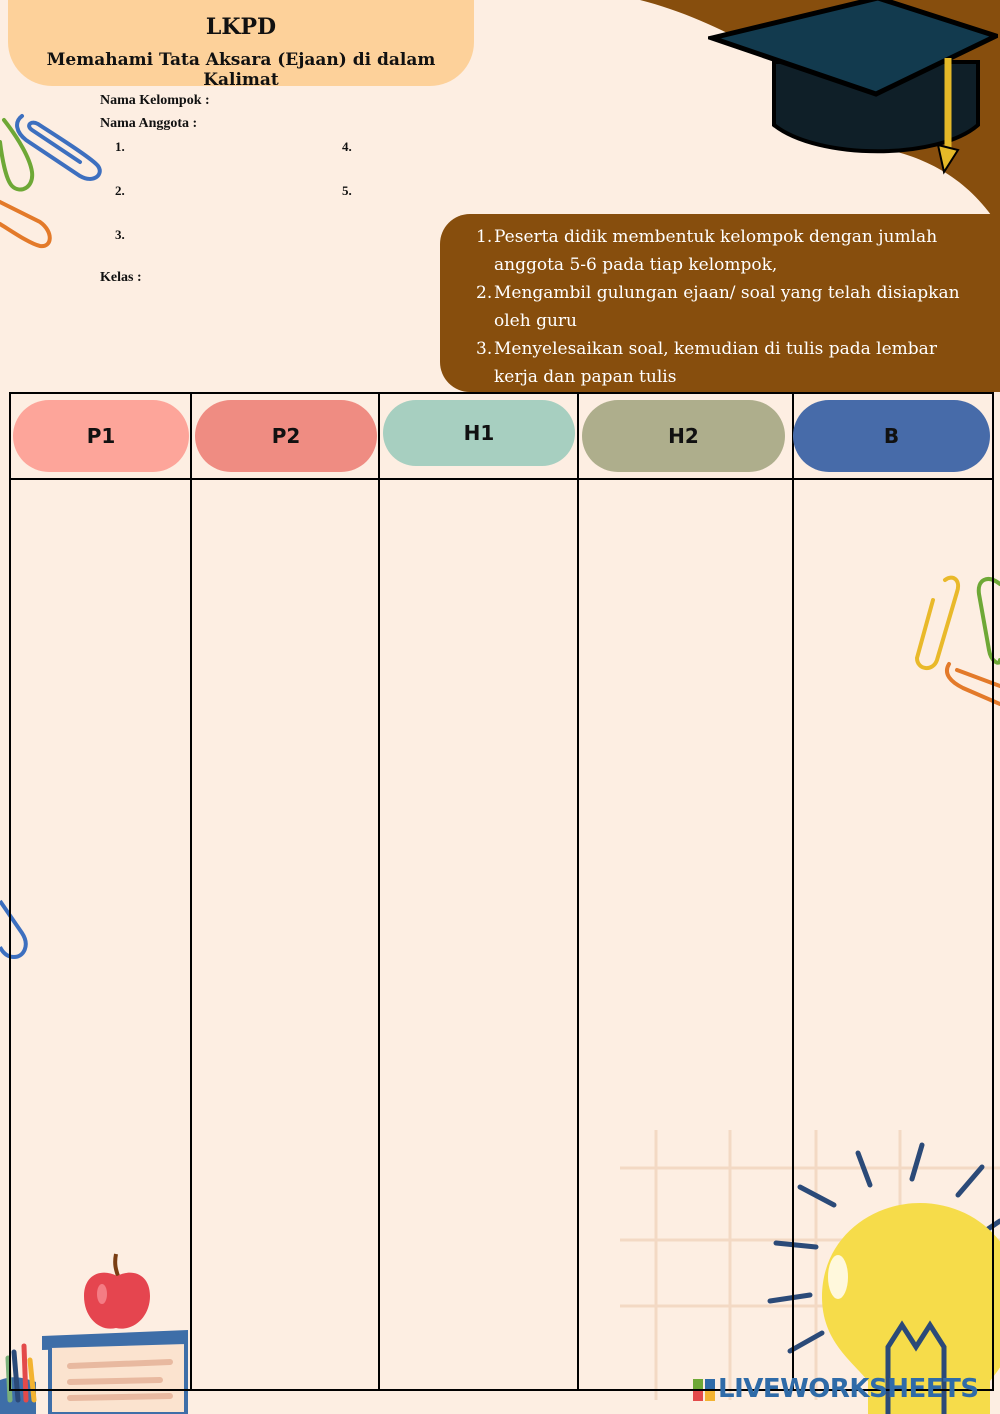  I want to click on member-number-4: 4., so click(347, 146).